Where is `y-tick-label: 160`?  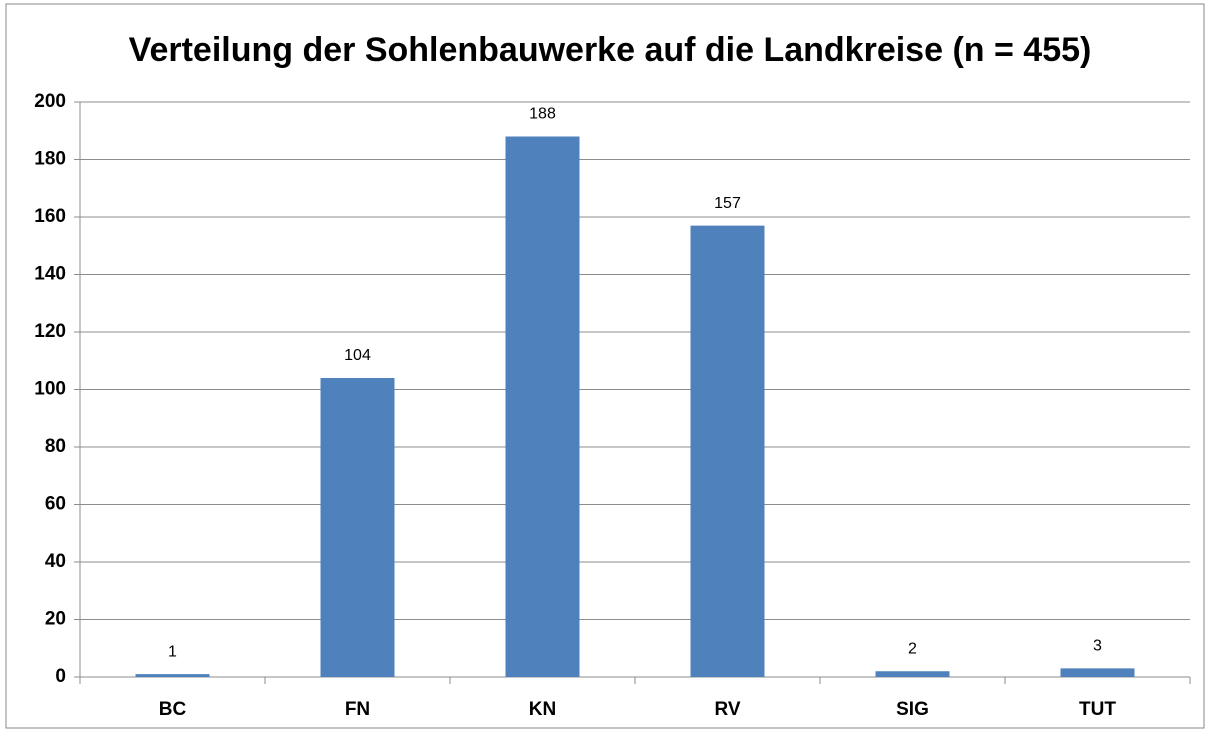 y-tick-label: 160 is located at coordinates (50, 216).